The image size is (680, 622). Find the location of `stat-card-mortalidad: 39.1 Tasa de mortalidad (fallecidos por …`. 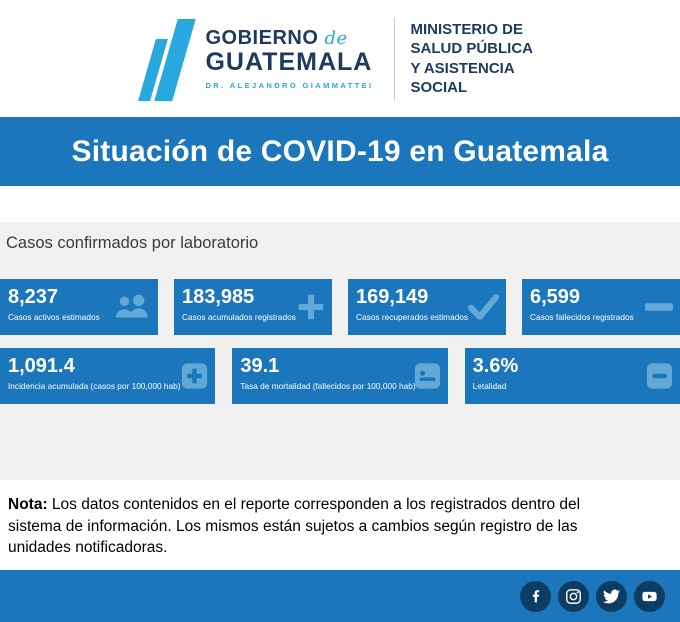

stat-card-mortalidad: 39.1 Tasa de mortalidad (fallecidos por … is located at coordinates (340, 376).